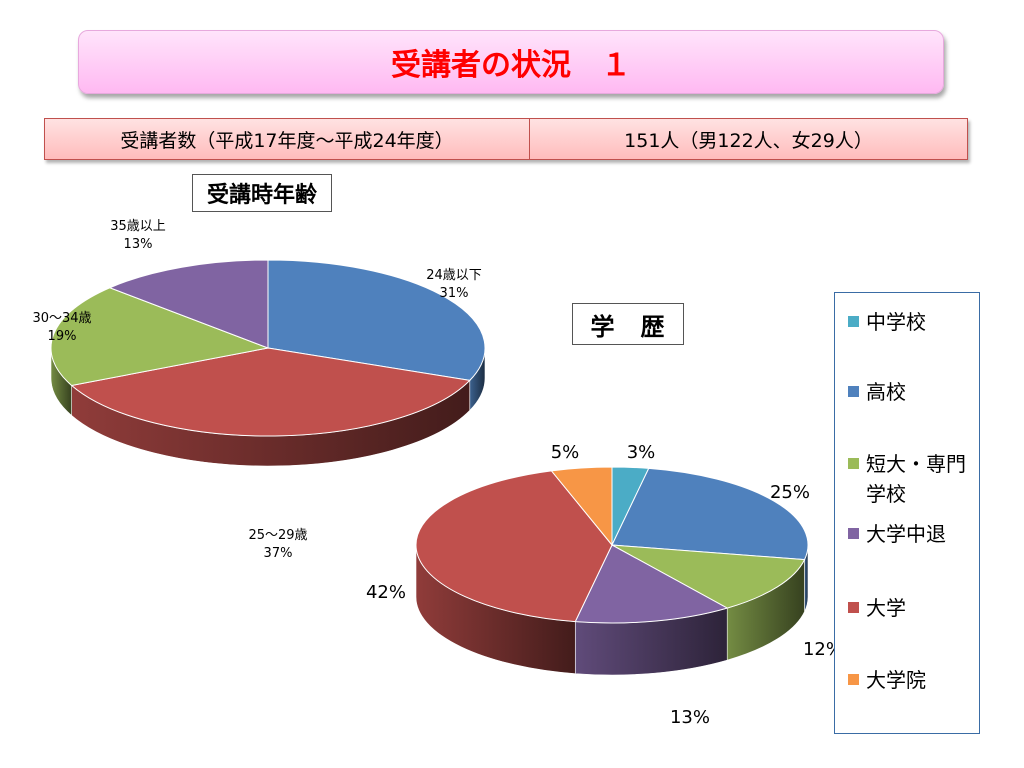 Image resolution: width=1024 pixels, height=768 pixels. Describe the element at coordinates (886, 392) in the screenshot. I see `legend-label: 高校` at that location.